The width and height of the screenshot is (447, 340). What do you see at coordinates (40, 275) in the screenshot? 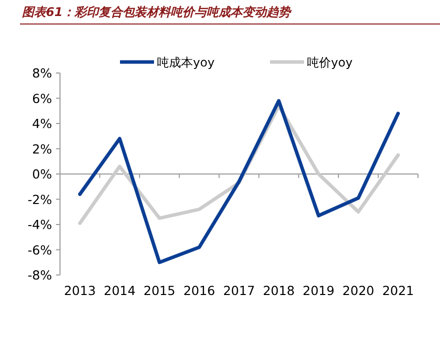
I see `y-tick-label: -8%` at bounding box center [40, 275].